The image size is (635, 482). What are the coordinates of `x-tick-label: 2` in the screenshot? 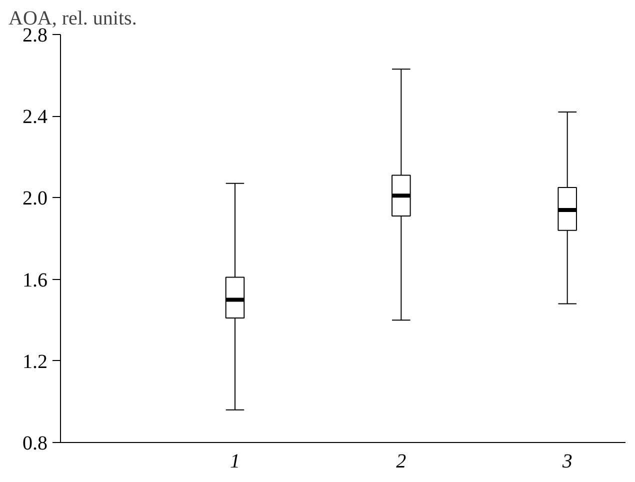 It's located at (401, 461).